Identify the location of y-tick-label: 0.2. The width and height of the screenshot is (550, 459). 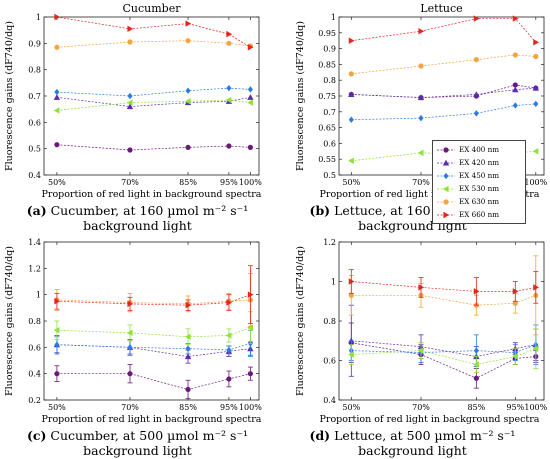
(34, 400).